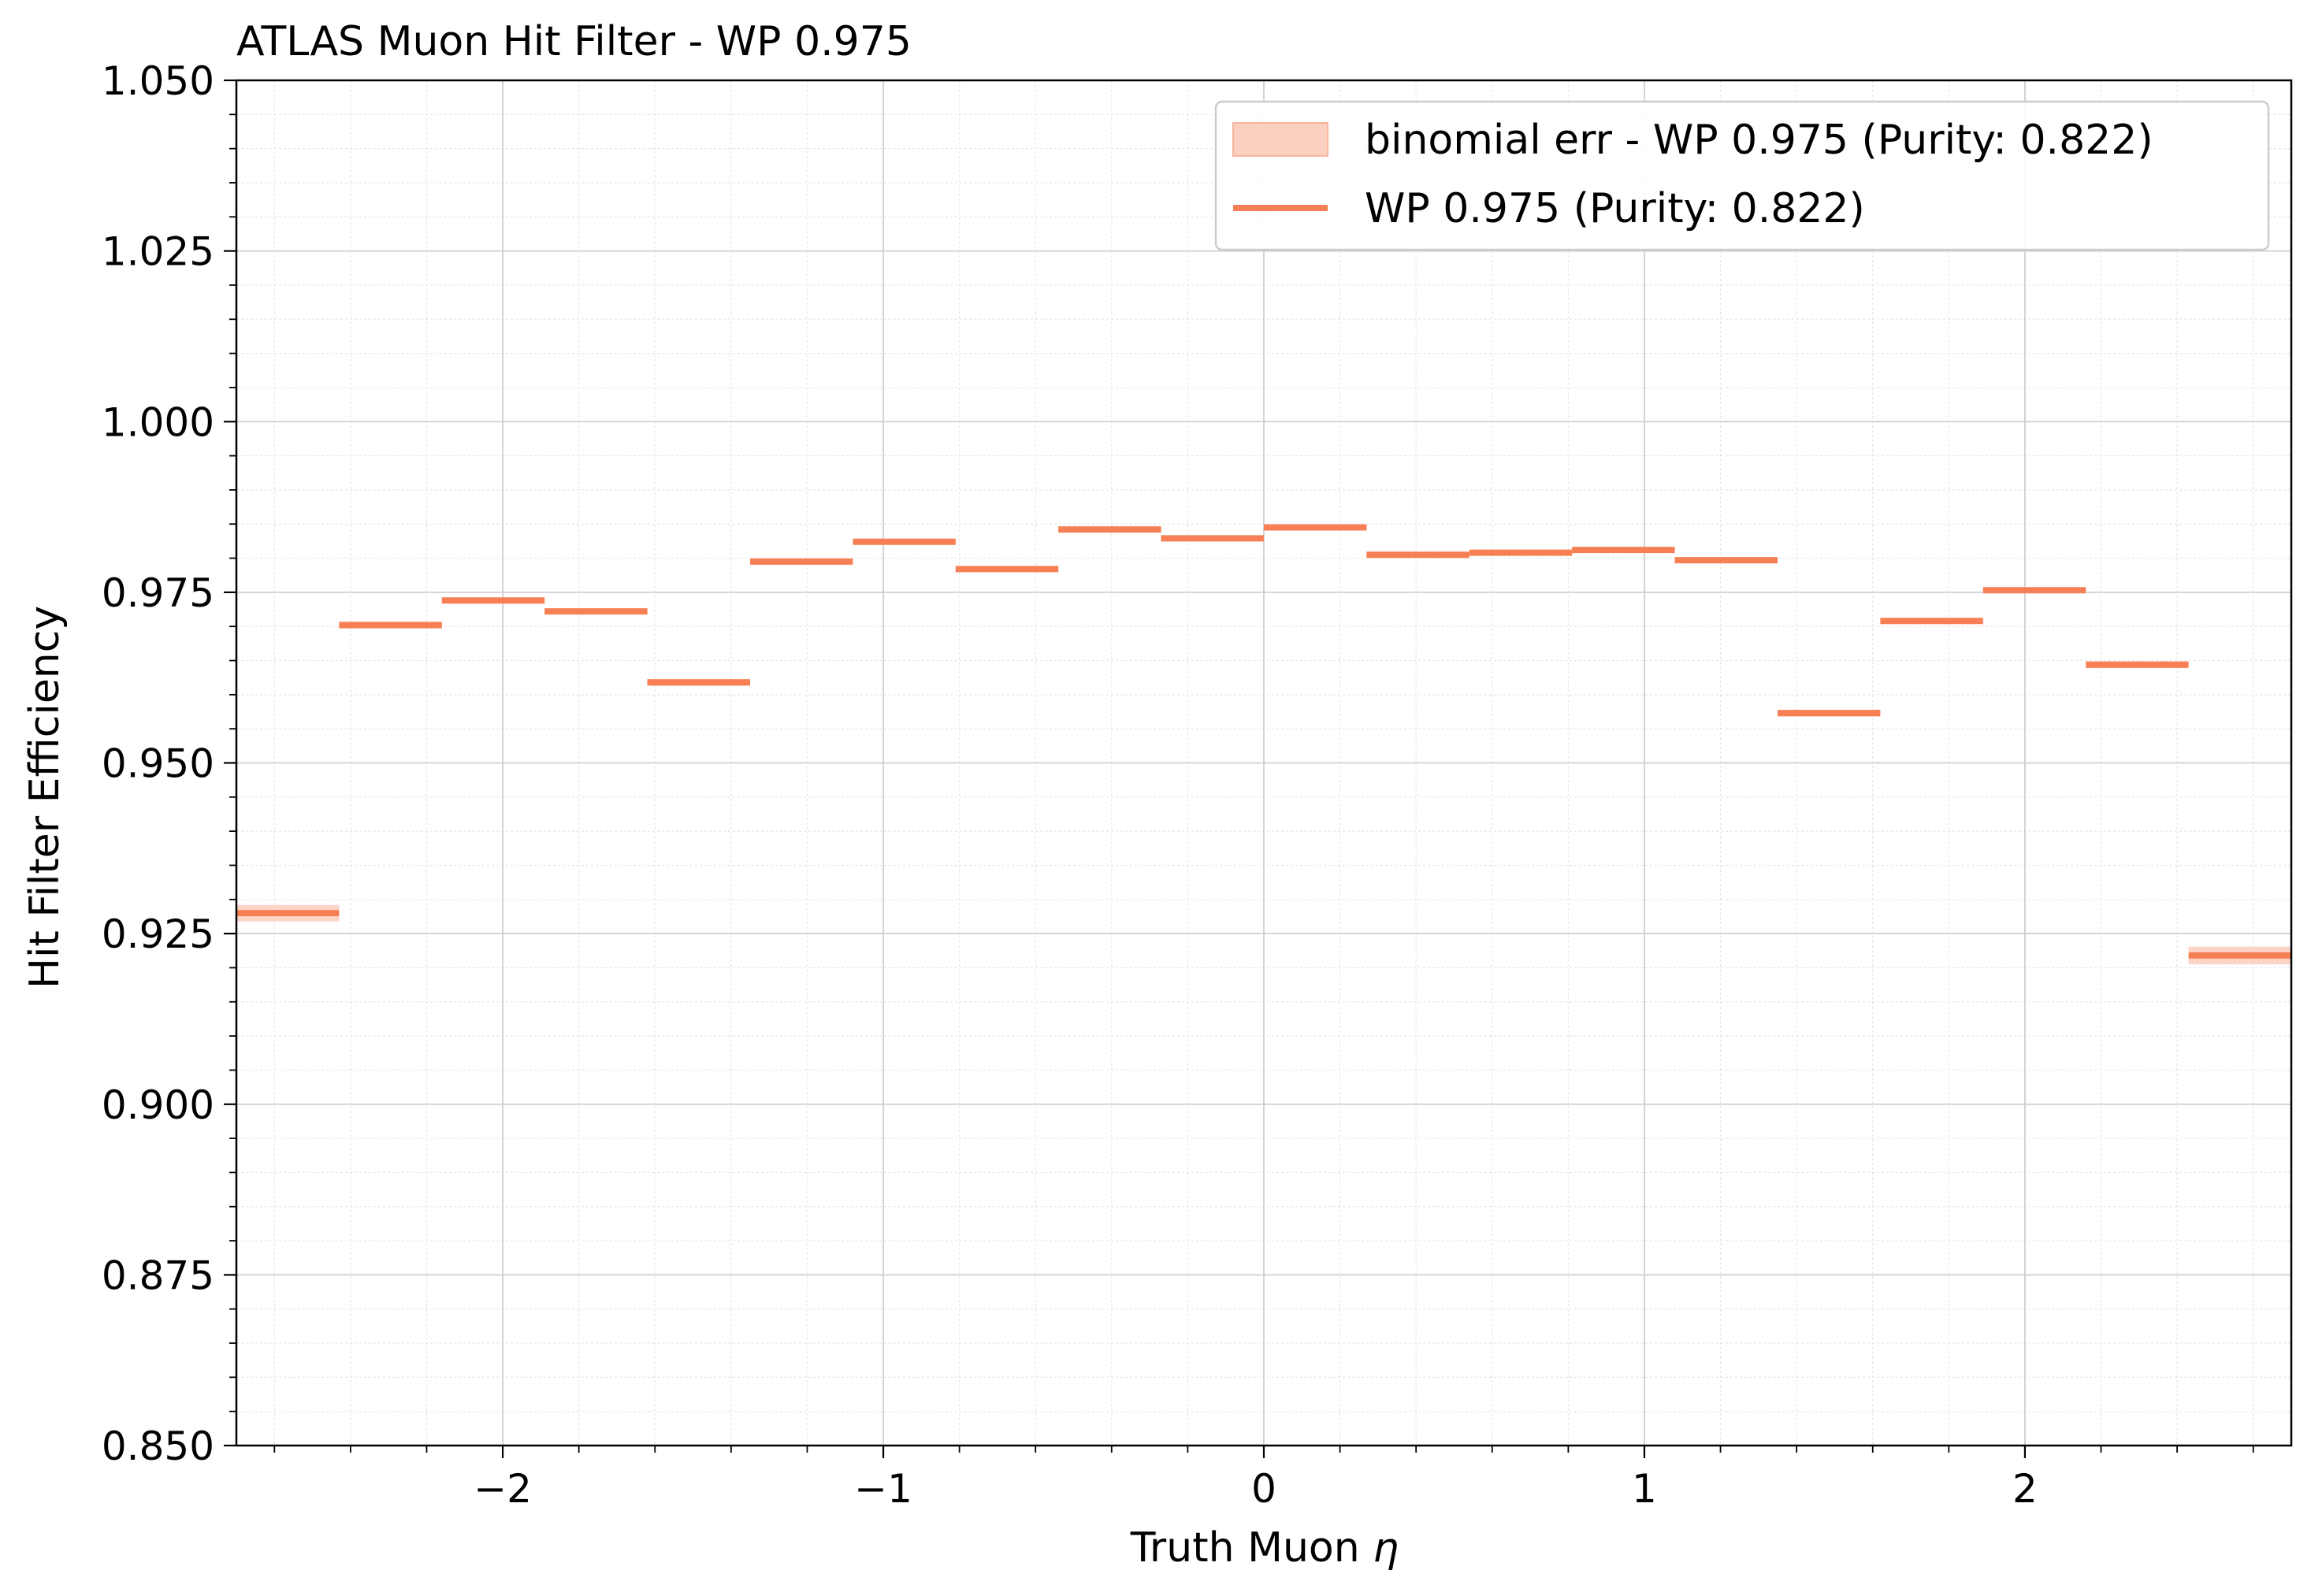  I want to click on legend-box, so click(1742, 175).